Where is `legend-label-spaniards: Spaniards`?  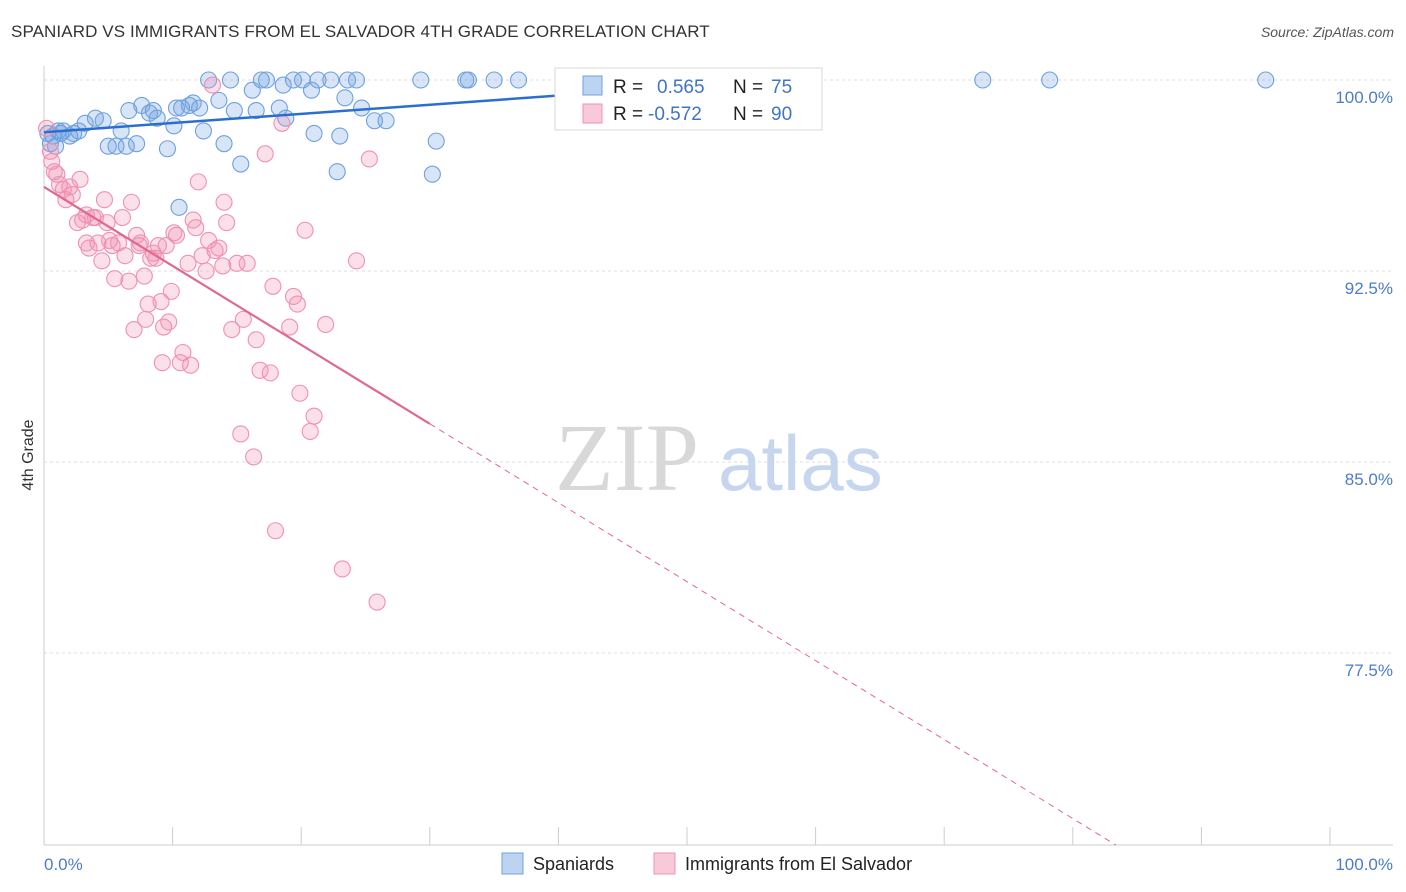 legend-label-spaniards: Spaniards is located at coordinates (573, 864).